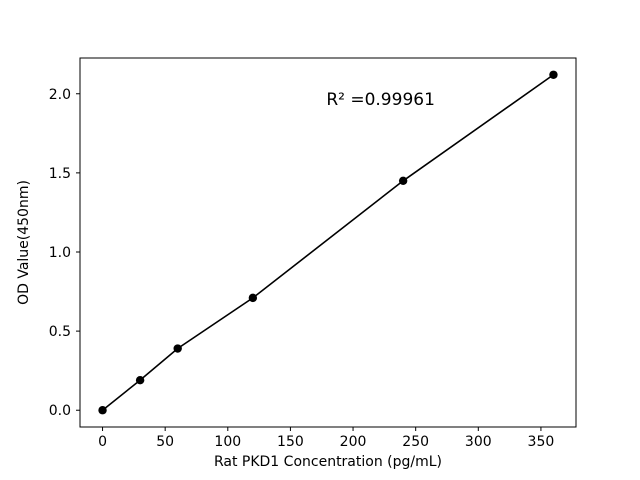 The image size is (640, 480). What do you see at coordinates (326, 438) in the screenshot?
I see `x-axis: 0 50 100 150 200 250 300 350` at bounding box center [326, 438].